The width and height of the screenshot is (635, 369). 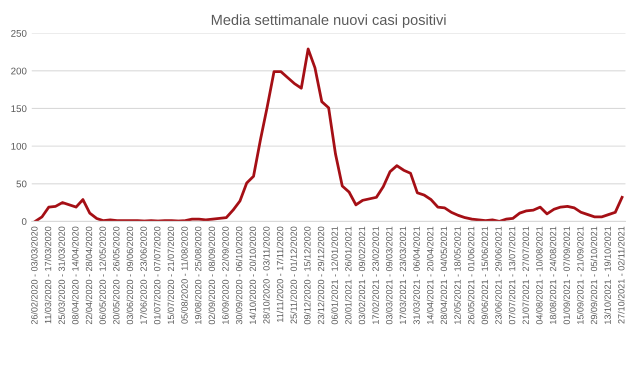 I want to click on x-tick-label: 26/05/2021 - 01/06/2021, so click(x=471, y=275).